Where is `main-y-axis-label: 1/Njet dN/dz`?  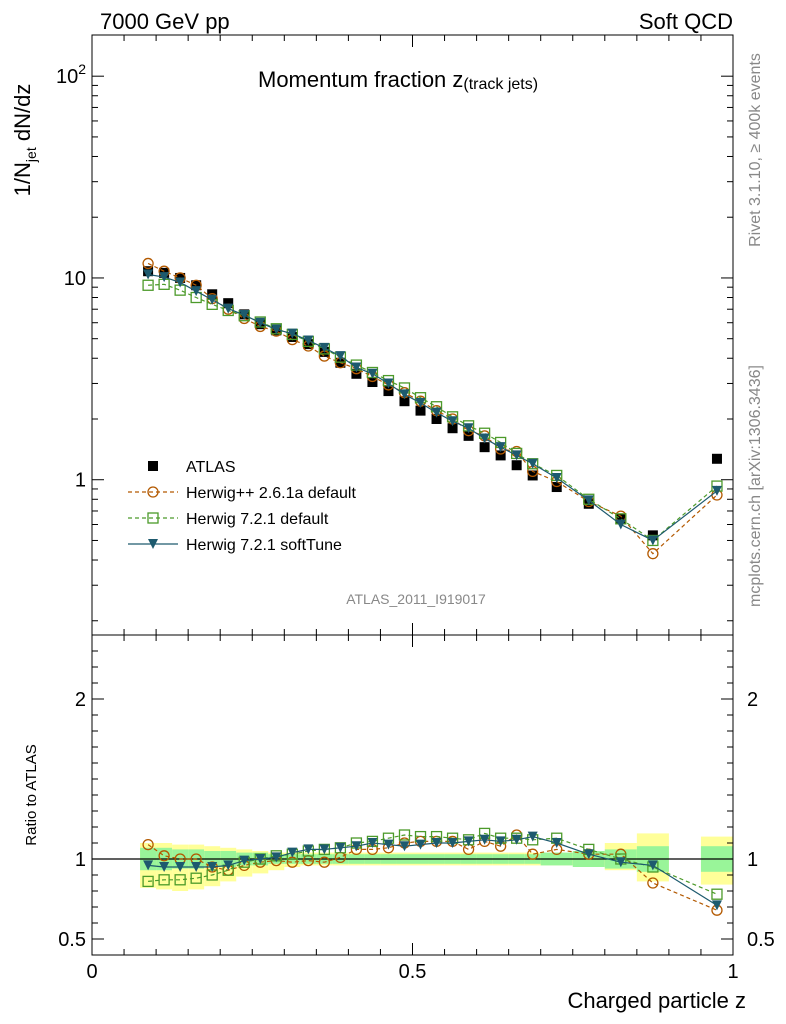
main-y-axis-label: 1/Njet dN/dz is located at coordinates (24, 140).